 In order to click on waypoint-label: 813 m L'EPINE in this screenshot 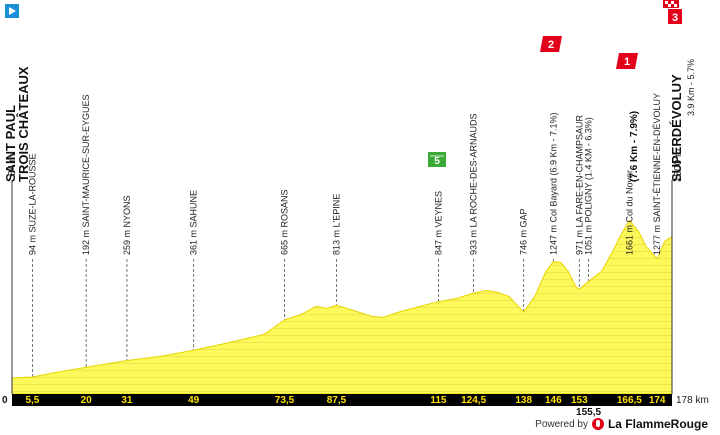, I will do `click(336, 224)`.